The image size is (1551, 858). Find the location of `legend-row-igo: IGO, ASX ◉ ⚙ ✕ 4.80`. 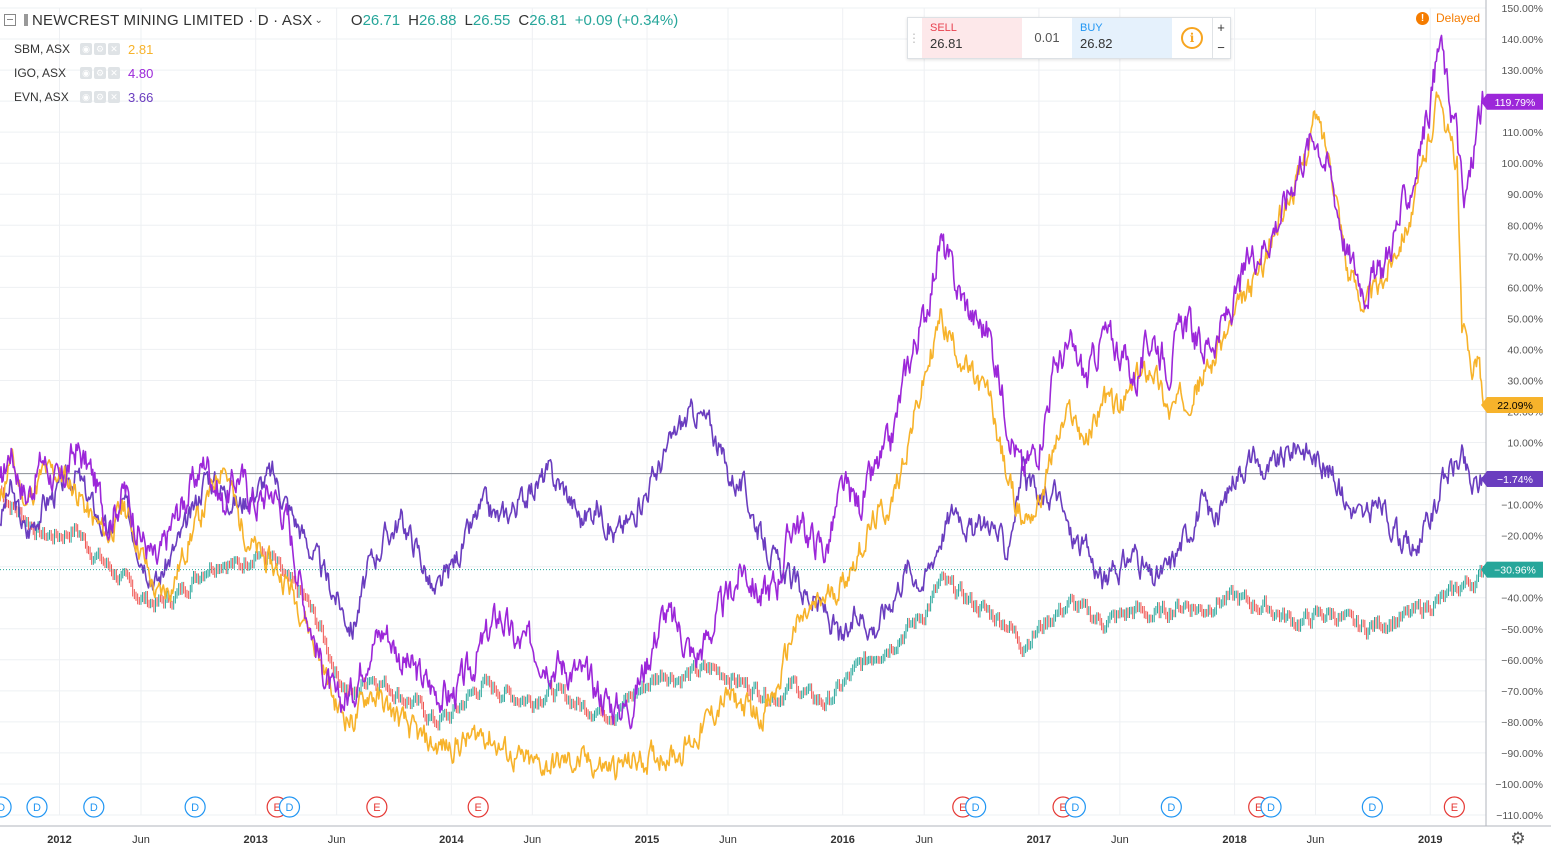

legend-row-igo: IGO, ASX ◉ ⚙ ✕ 4.80 is located at coordinates (83, 73).